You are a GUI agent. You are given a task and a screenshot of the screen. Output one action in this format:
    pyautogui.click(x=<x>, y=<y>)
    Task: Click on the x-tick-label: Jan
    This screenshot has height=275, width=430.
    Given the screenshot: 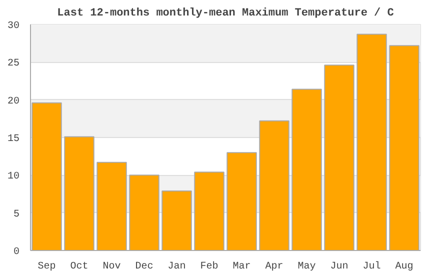 What is the action you would take?
    pyautogui.click(x=177, y=267)
    